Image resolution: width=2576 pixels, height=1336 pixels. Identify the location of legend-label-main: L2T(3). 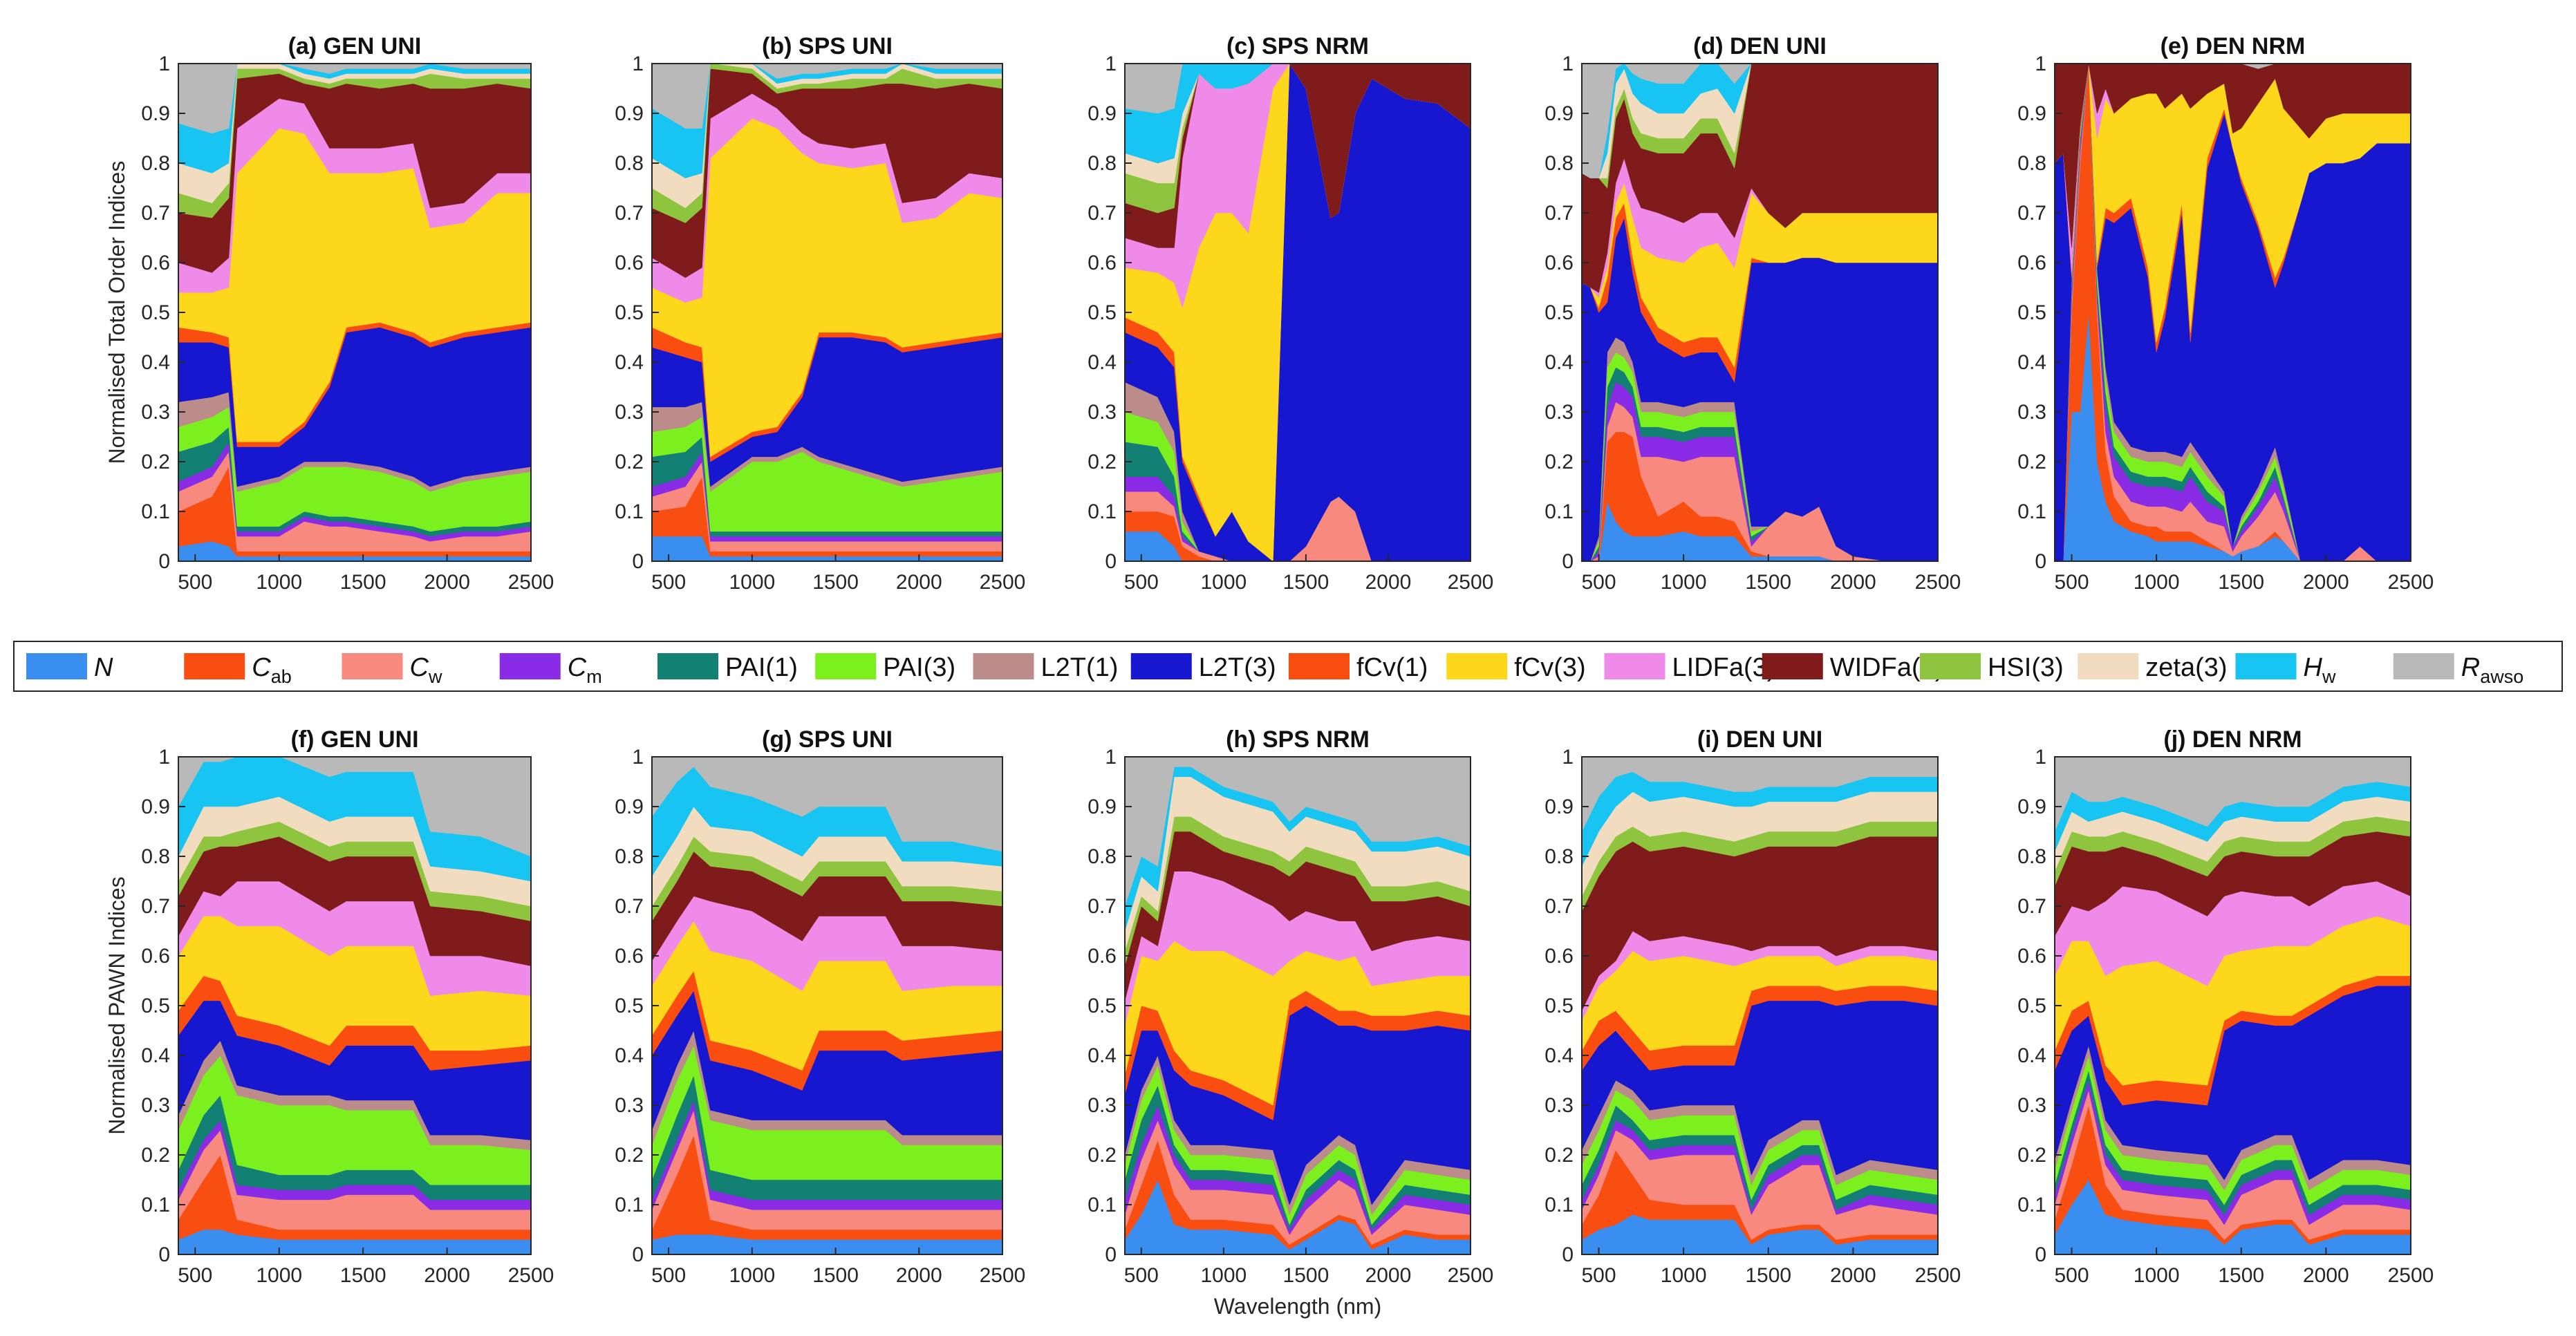
(1237, 667).